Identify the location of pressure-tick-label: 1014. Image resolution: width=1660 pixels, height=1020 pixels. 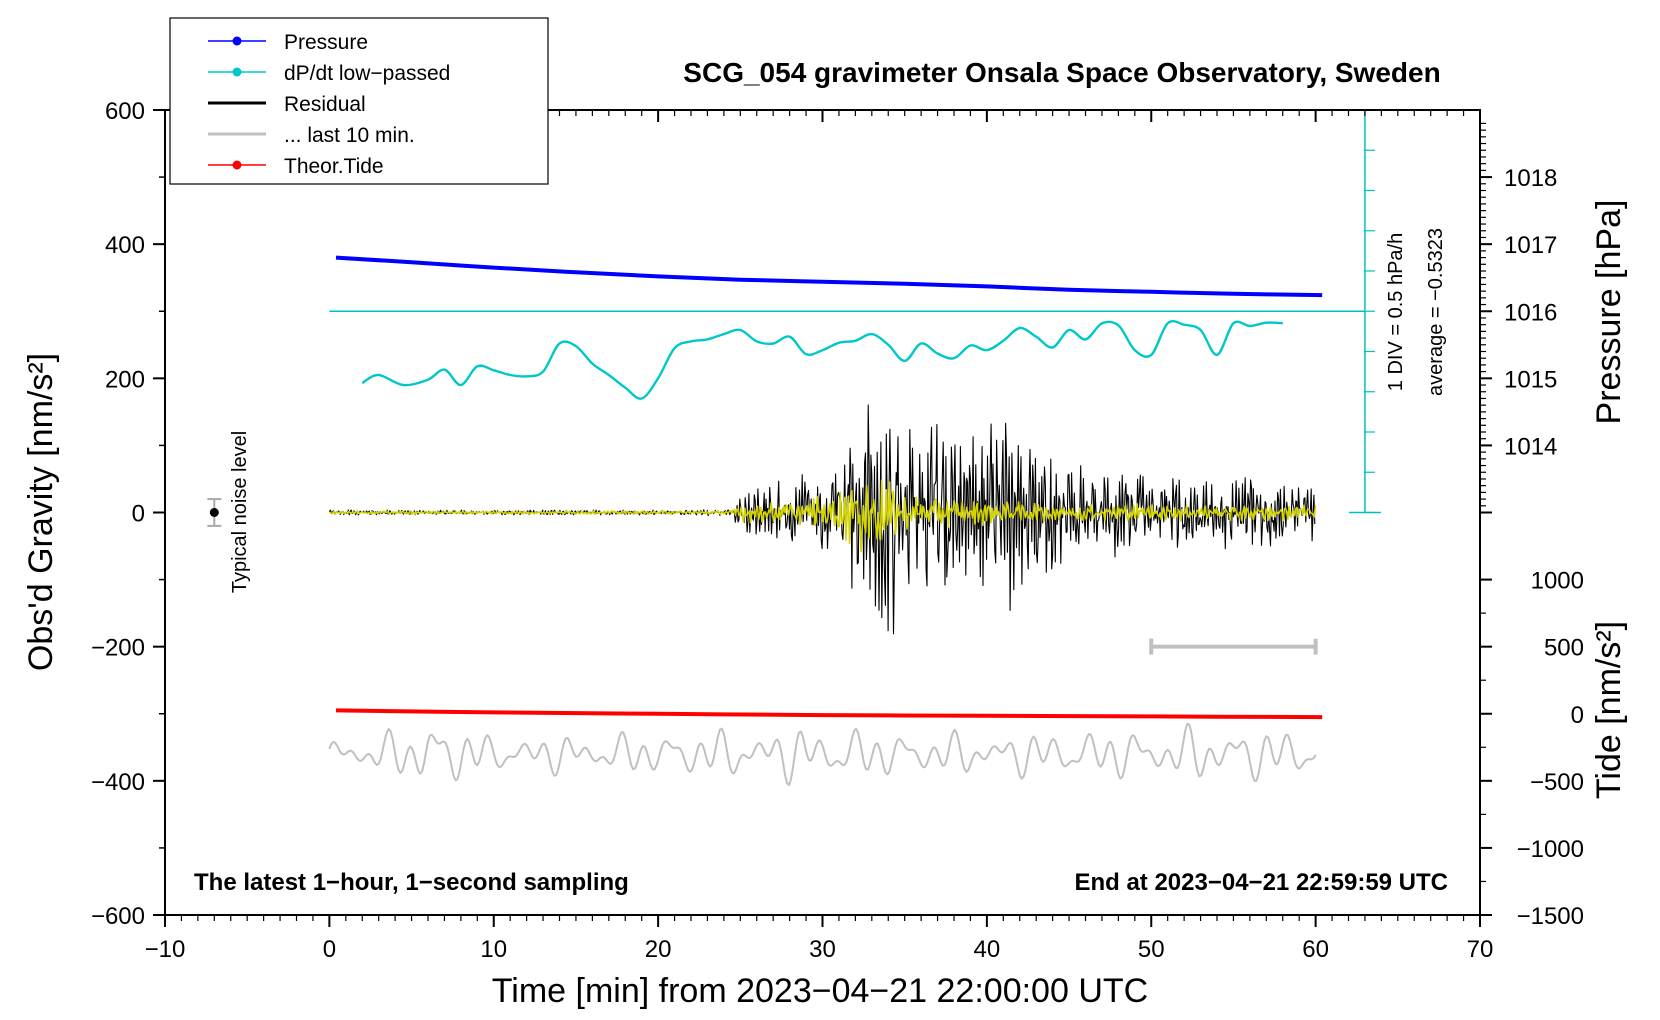
(1530, 446).